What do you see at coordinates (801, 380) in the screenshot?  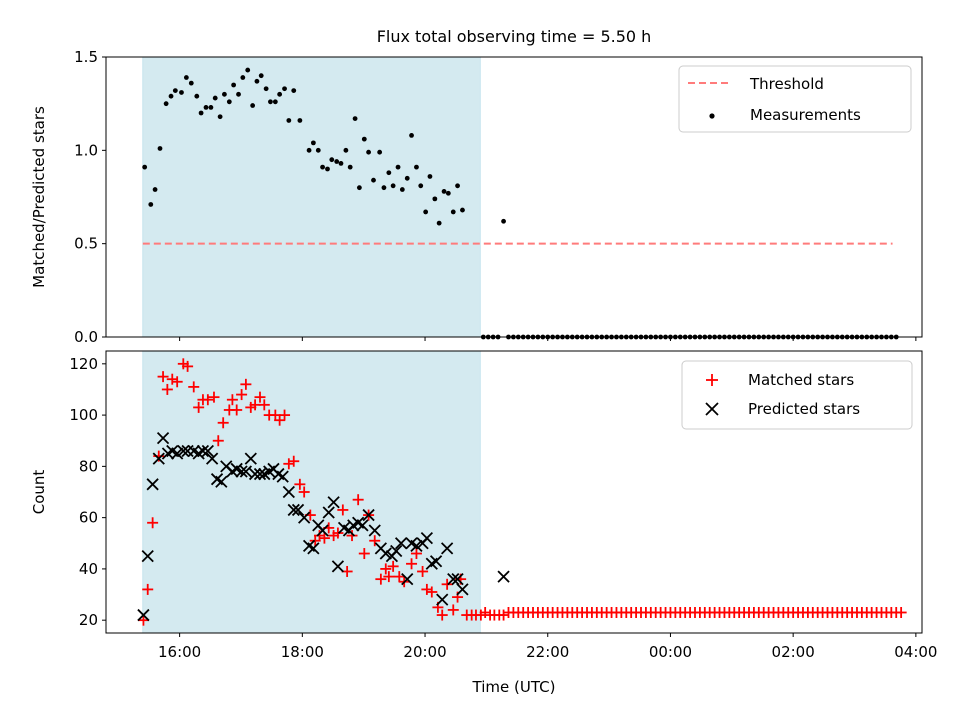 I see `legend-matched-label: Matched stars` at bounding box center [801, 380].